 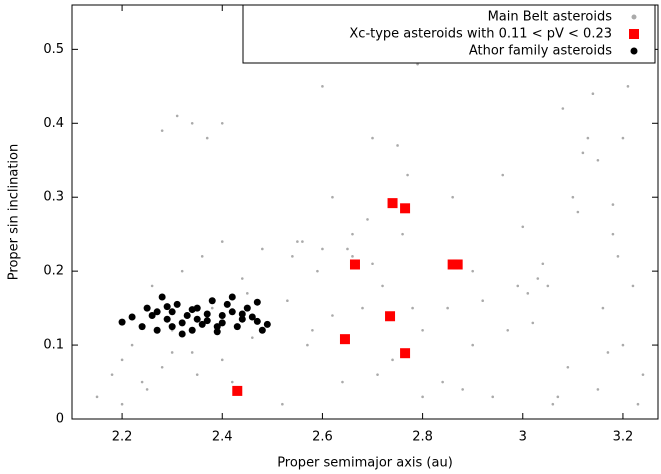 I want to click on x-tick-label: 3.2, so click(x=623, y=437).